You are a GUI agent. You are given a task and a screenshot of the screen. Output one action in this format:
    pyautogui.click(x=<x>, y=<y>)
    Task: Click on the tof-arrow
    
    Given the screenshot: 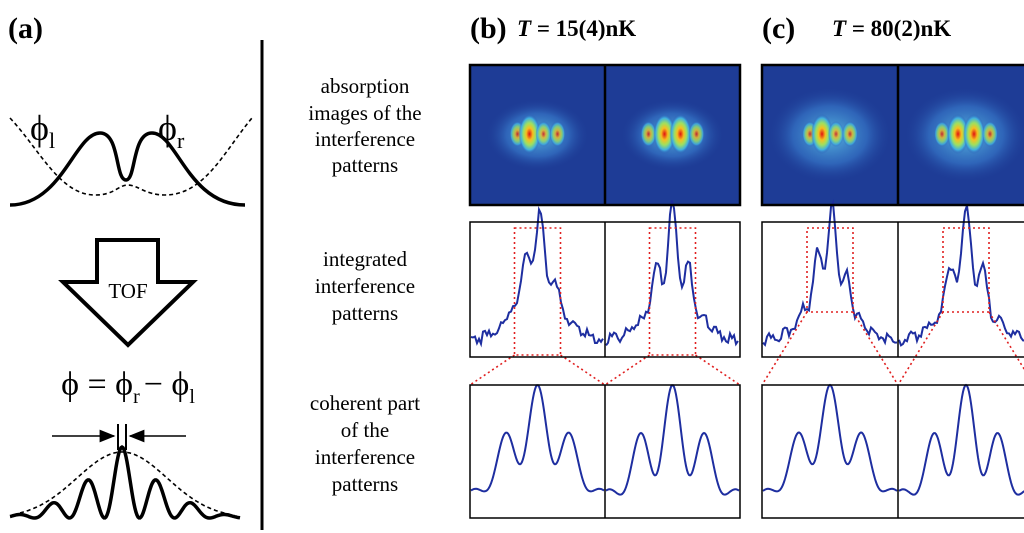 What is the action you would take?
    pyautogui.click(x=128, y=293)
    